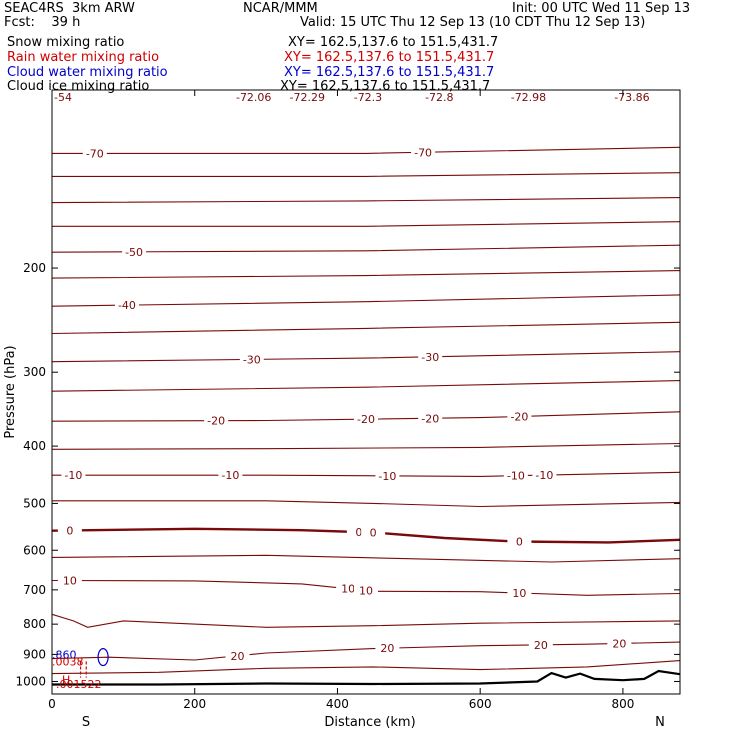 This screenshot has width=740, height=740. I want to click on x-axis-title: Distance (km), so click(369, 722).